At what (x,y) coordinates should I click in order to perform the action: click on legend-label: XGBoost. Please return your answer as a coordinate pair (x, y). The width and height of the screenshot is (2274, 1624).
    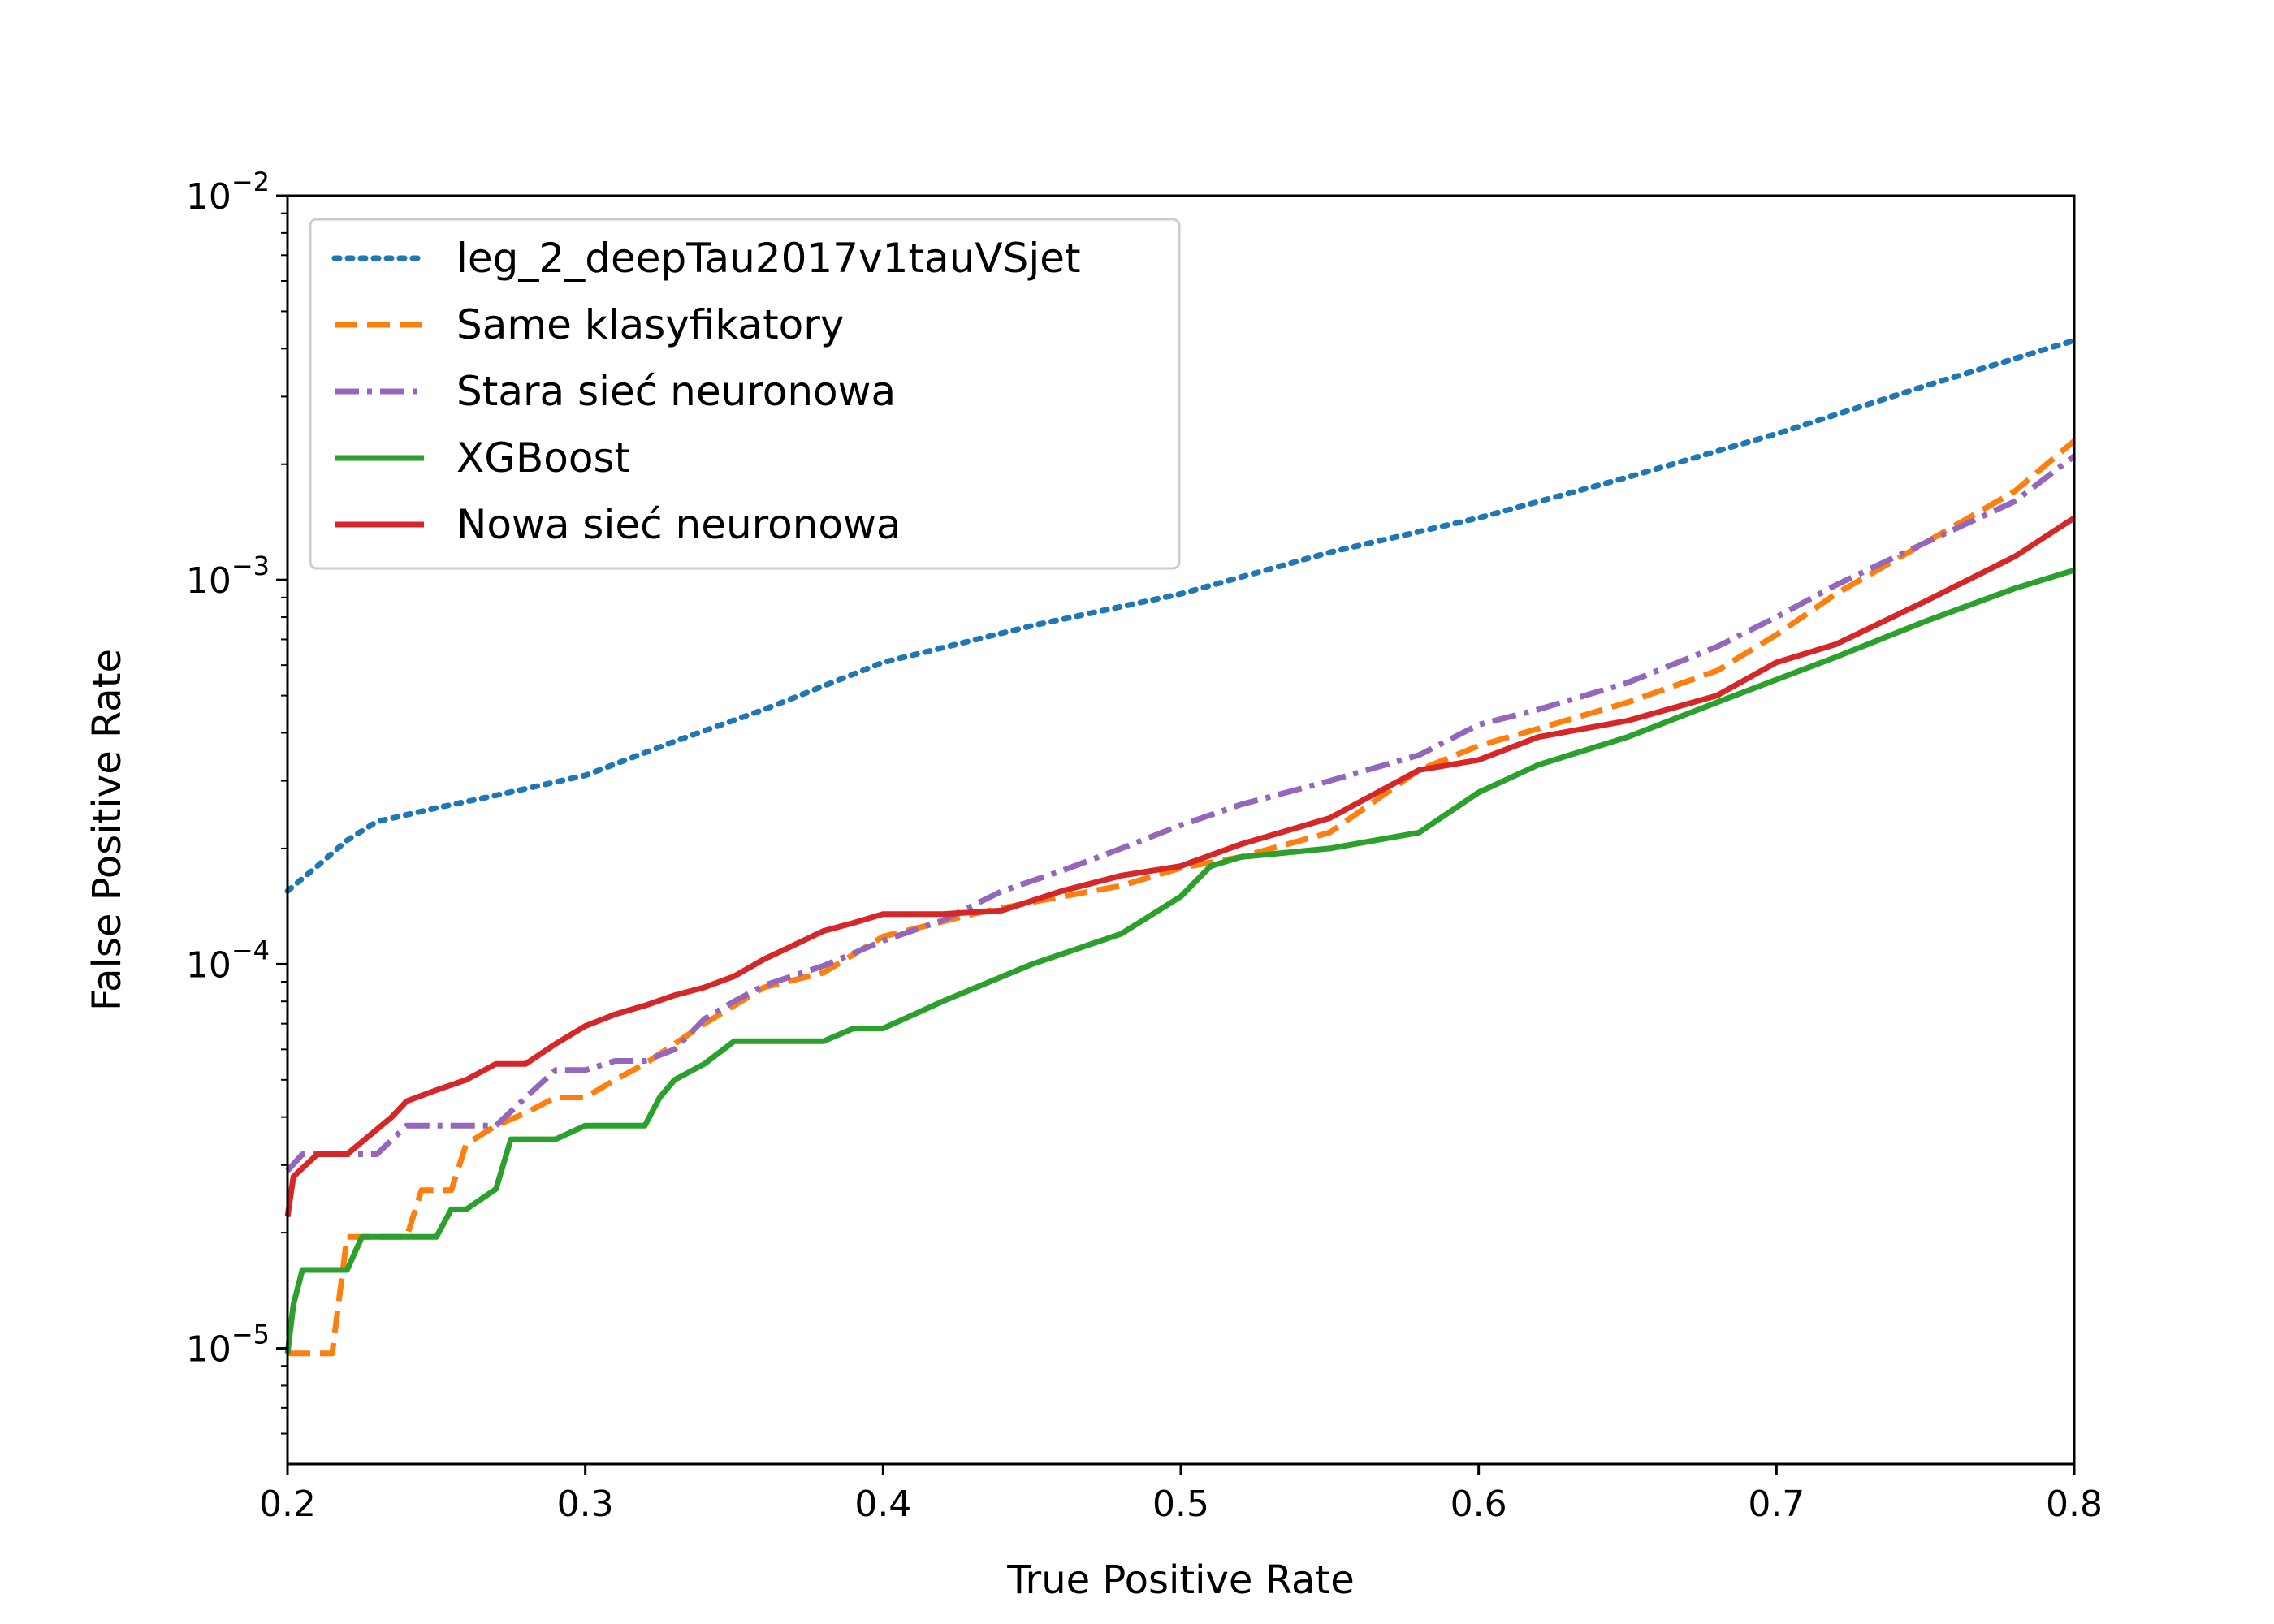
    Looking at the image, I should click on (543, 458).